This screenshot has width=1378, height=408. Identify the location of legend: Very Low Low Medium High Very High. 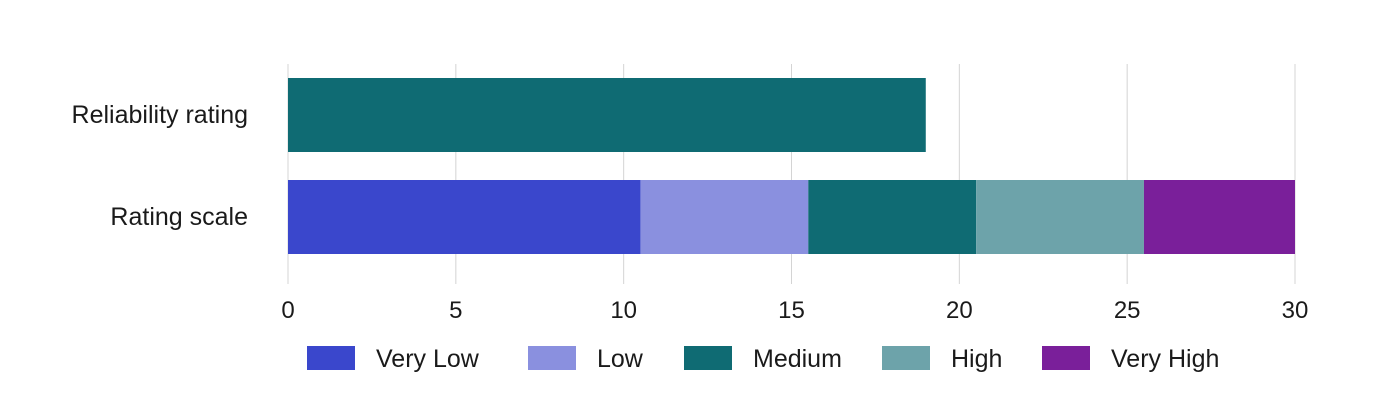
(763, 359).